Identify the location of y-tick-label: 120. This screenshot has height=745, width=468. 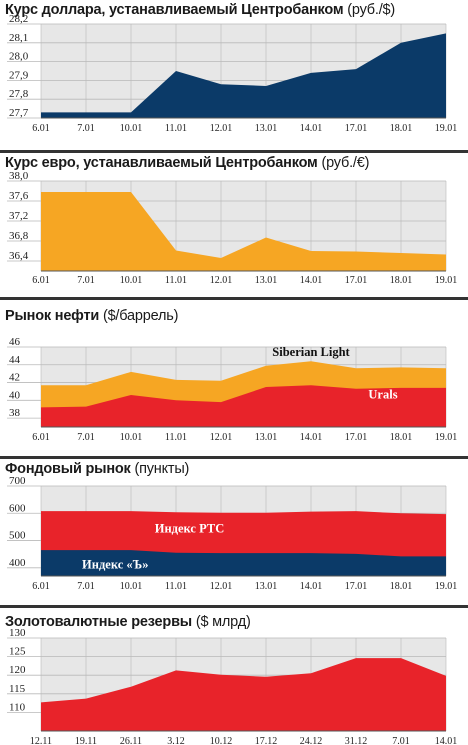
(17, 670).